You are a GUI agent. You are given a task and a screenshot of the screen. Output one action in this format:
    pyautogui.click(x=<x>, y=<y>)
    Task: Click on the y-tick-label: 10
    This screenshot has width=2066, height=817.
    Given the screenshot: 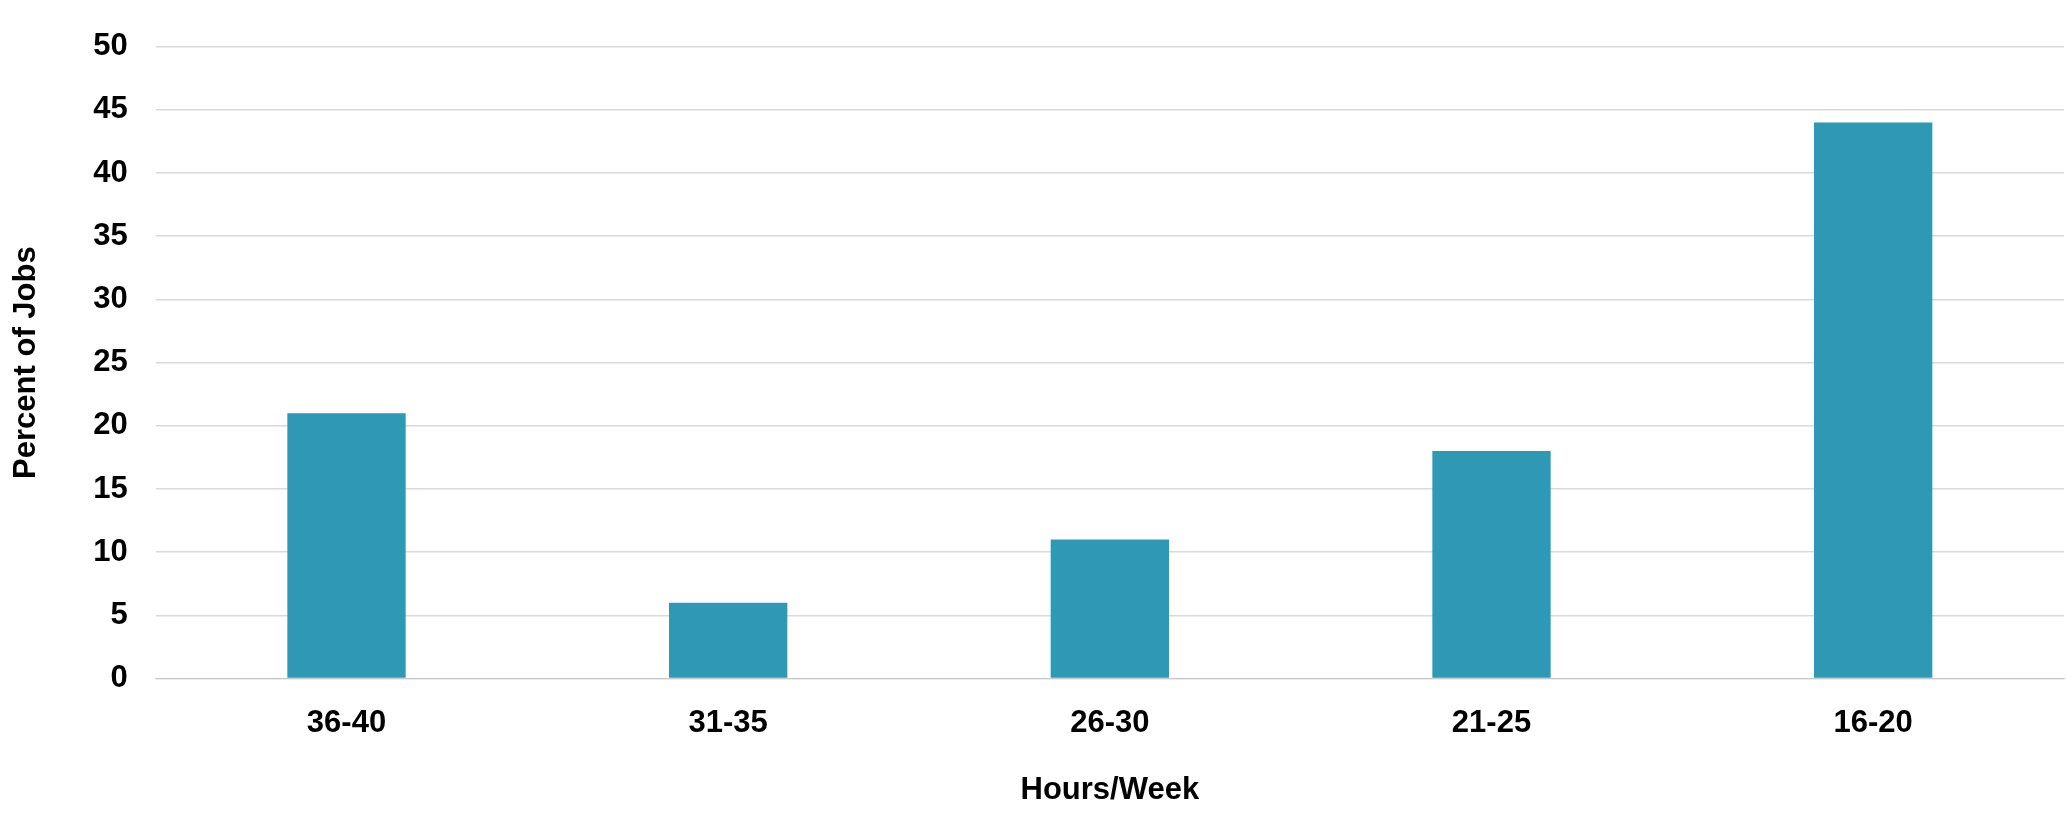 What is the action you would take?
    pyautogui.click(x=110, y=550)
    